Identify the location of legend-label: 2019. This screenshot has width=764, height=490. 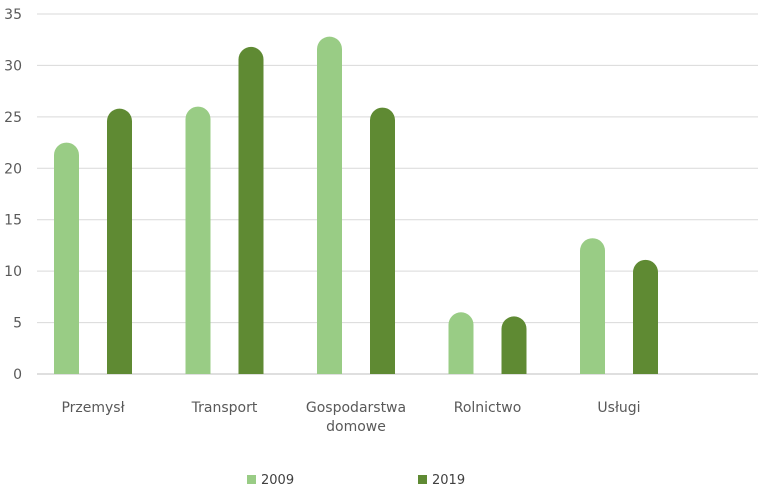
(448, 480).